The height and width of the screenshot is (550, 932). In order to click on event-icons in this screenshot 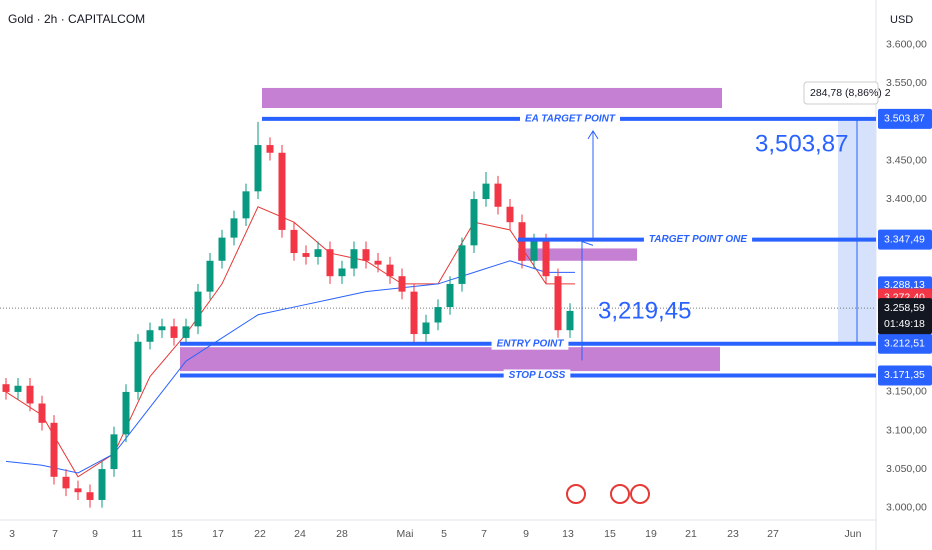, I will do `click(608, 494)`.